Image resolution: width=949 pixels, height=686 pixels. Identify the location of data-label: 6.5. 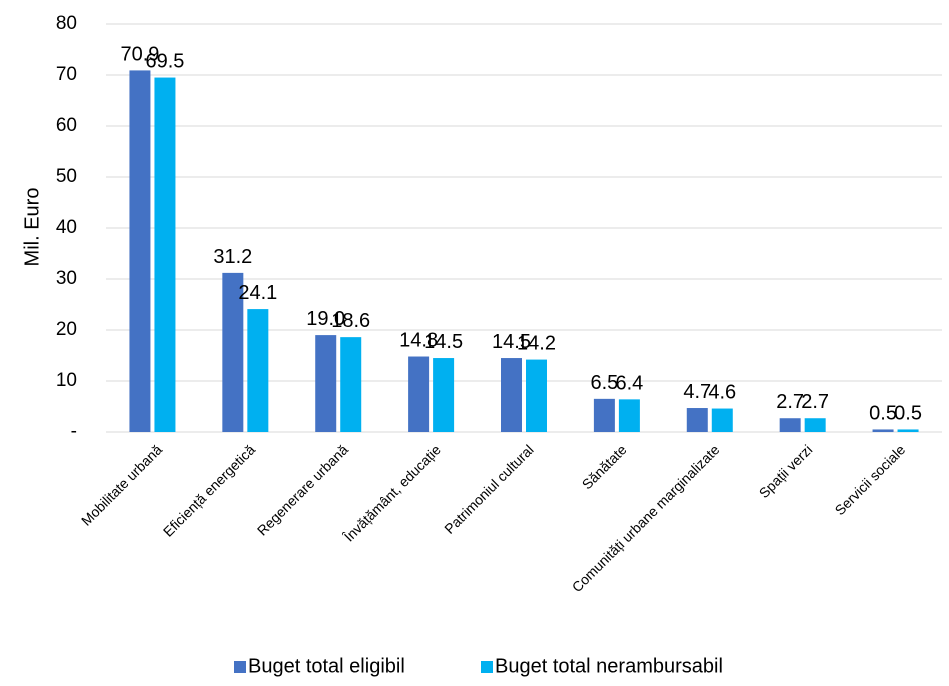
(604, 383).